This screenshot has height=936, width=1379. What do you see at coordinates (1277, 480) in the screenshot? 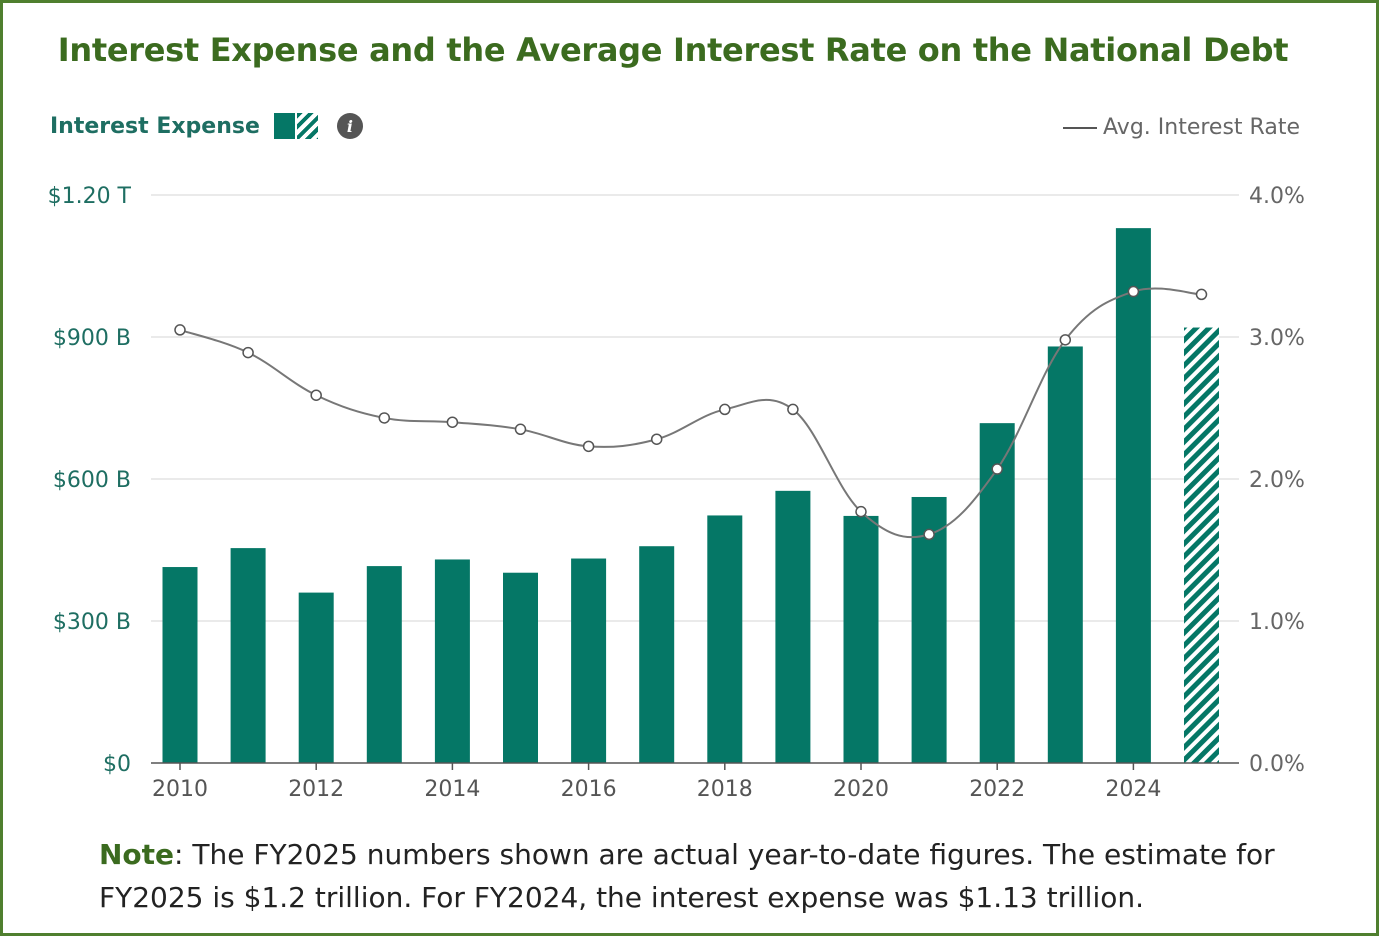
I see `y-right-tick-label: 2.0%` at bounding box center [1277, 480].